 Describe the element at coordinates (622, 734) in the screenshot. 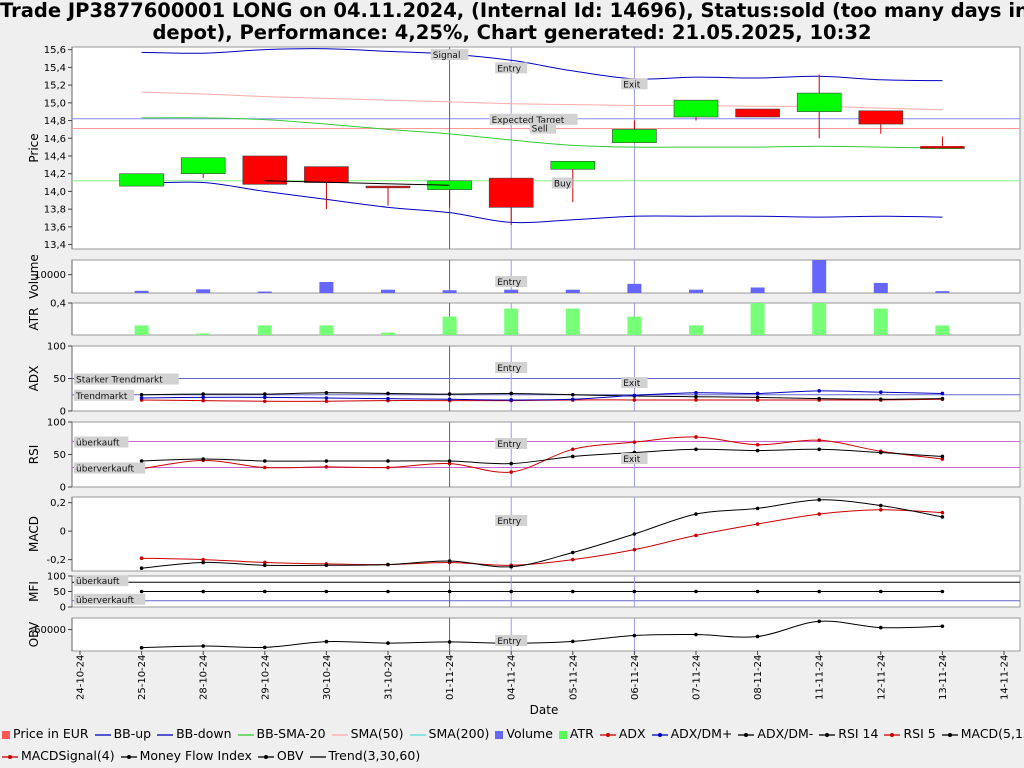

I see `legend-item: ADX` at that location.